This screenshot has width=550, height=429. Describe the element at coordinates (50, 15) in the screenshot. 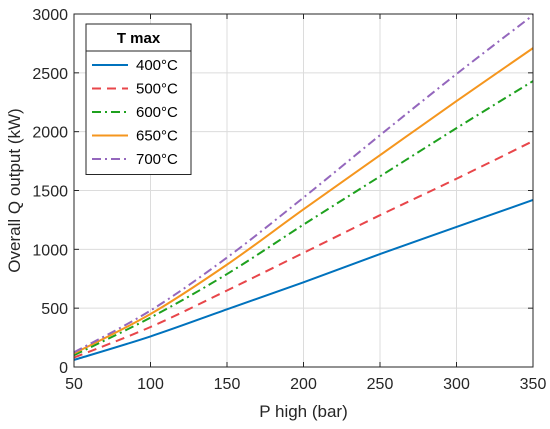

I see `y-tick-label: 3000` at that location.